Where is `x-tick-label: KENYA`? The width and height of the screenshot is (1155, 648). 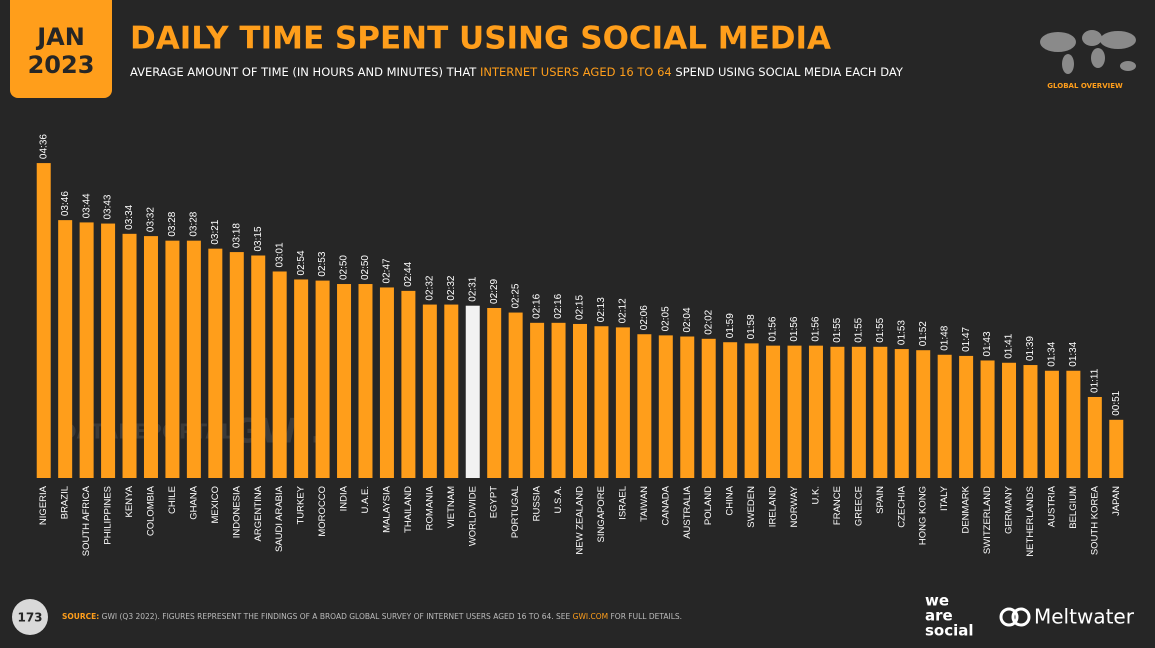 x-tick-label: KENYA is located at coordinates (129, 501).